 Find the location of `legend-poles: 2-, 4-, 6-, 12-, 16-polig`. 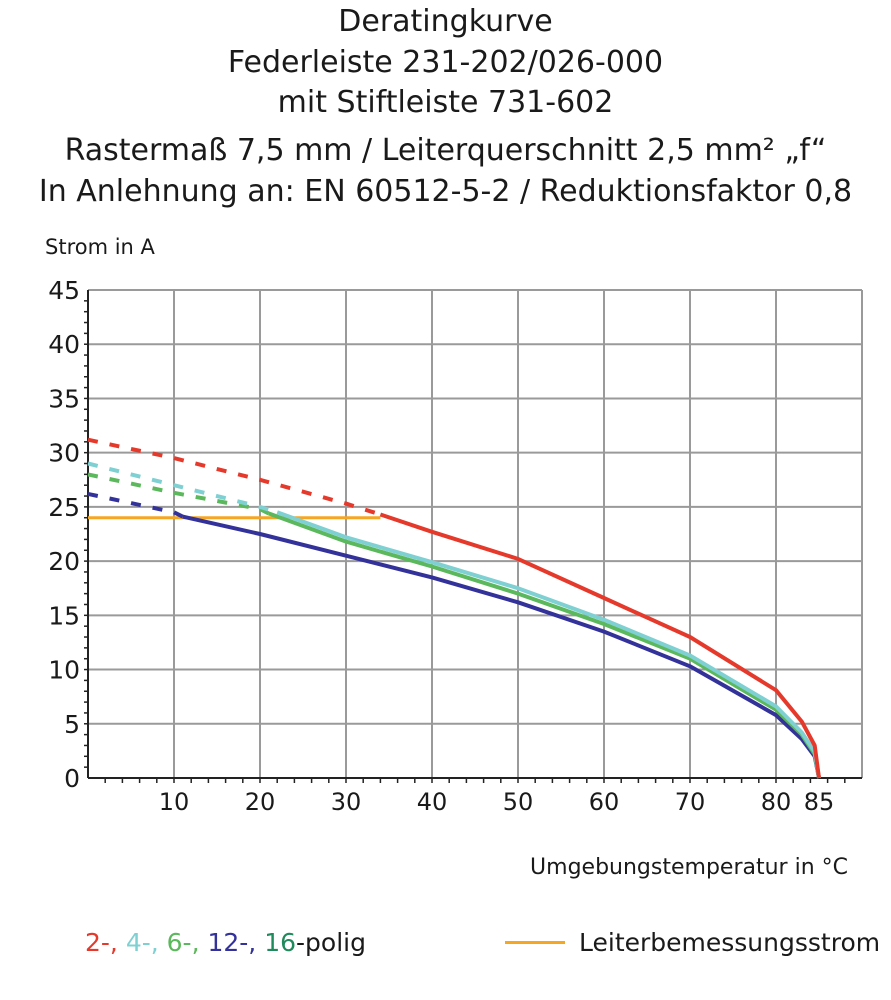

legend-poles: 2-, 4-, 6-, 12-, 16-polig is located at coordinates (225, 942).